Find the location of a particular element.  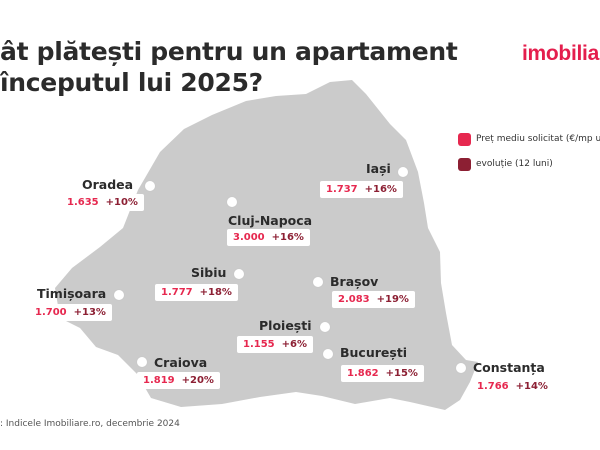

legend-swatch-price is located at coordinates (464, 139).